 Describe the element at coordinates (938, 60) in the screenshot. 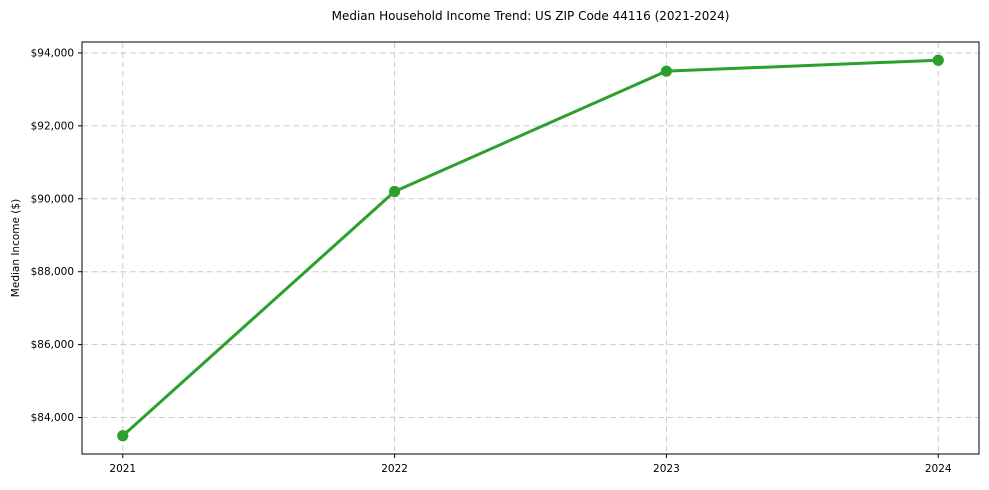

I see `data-point-2024` at that location.